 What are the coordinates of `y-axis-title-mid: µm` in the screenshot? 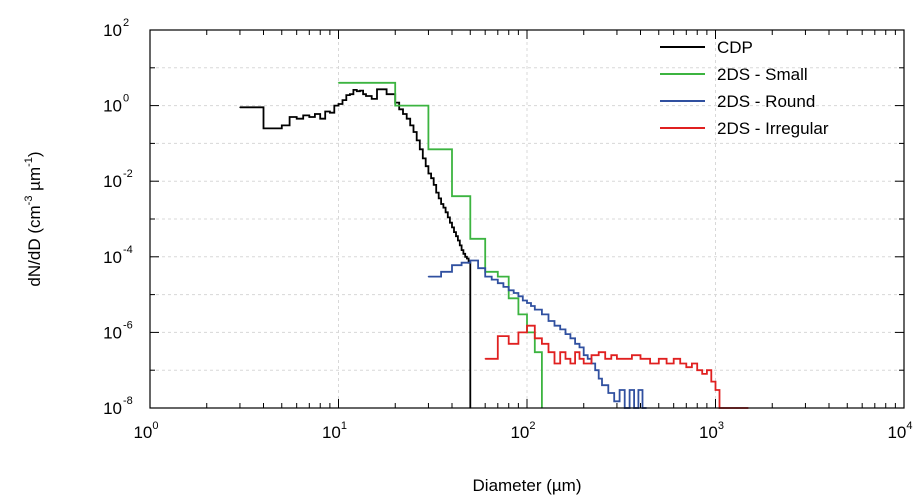 It's located at (34, 181).